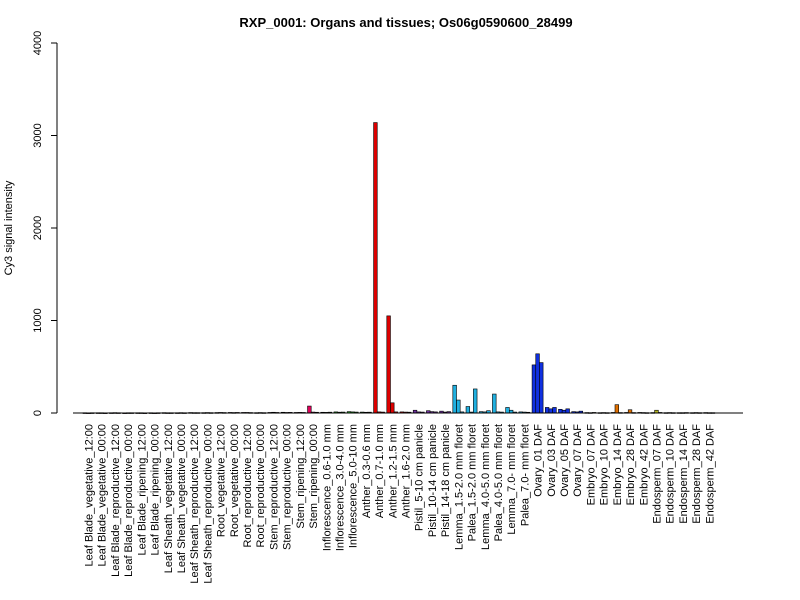 Image resolution: width=800 pixels, height=600 pixels. Describe the element at coordinates (222, 480) in the screenshot. I see `x-category-label: Root_vegetative_12:00` at that location.